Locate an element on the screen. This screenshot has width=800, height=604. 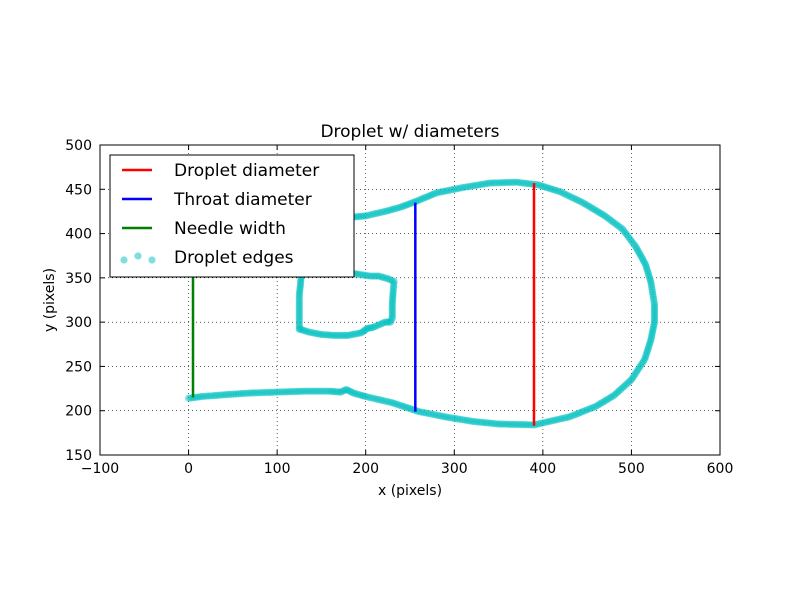
chart-title: Droplet w/ diameters is located at coordinates (409, 132).